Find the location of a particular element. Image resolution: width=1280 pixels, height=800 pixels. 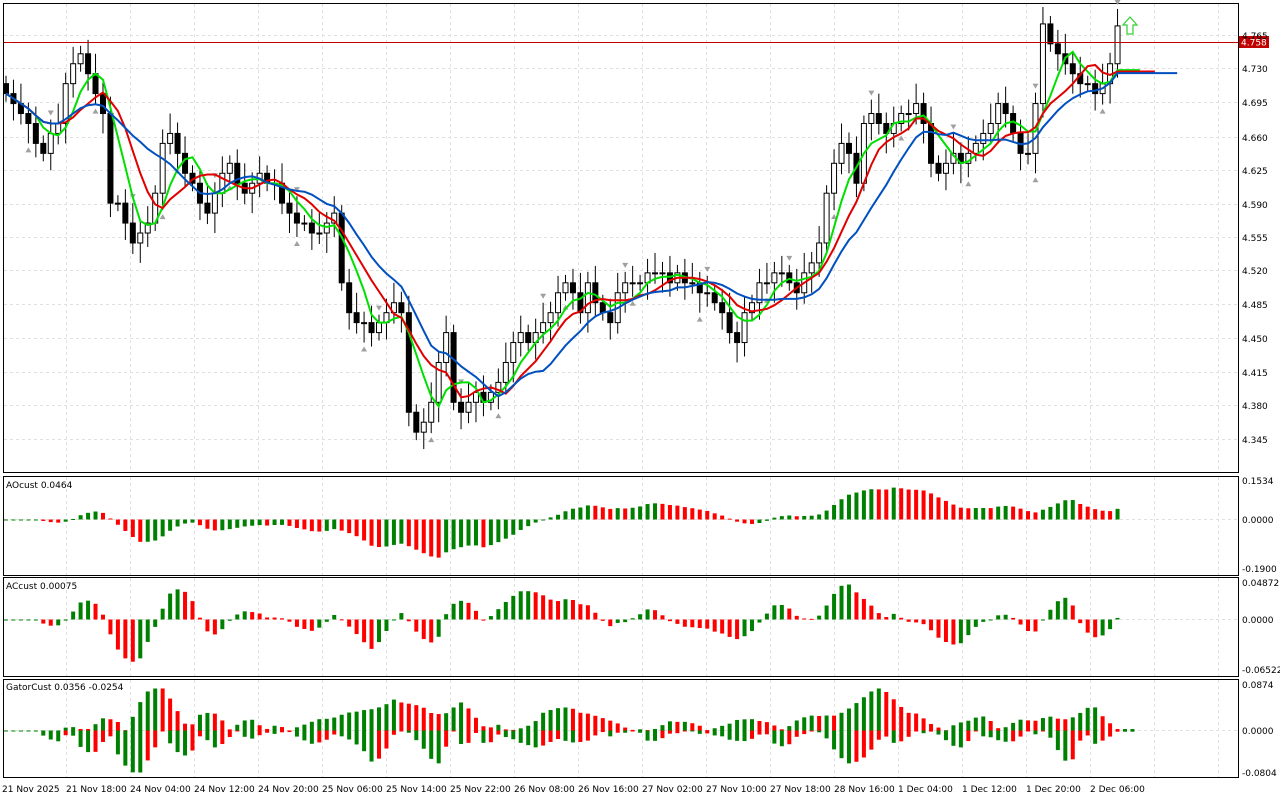

time-label: 2 Dec 06:00 is located at coordinates (1117, 790).